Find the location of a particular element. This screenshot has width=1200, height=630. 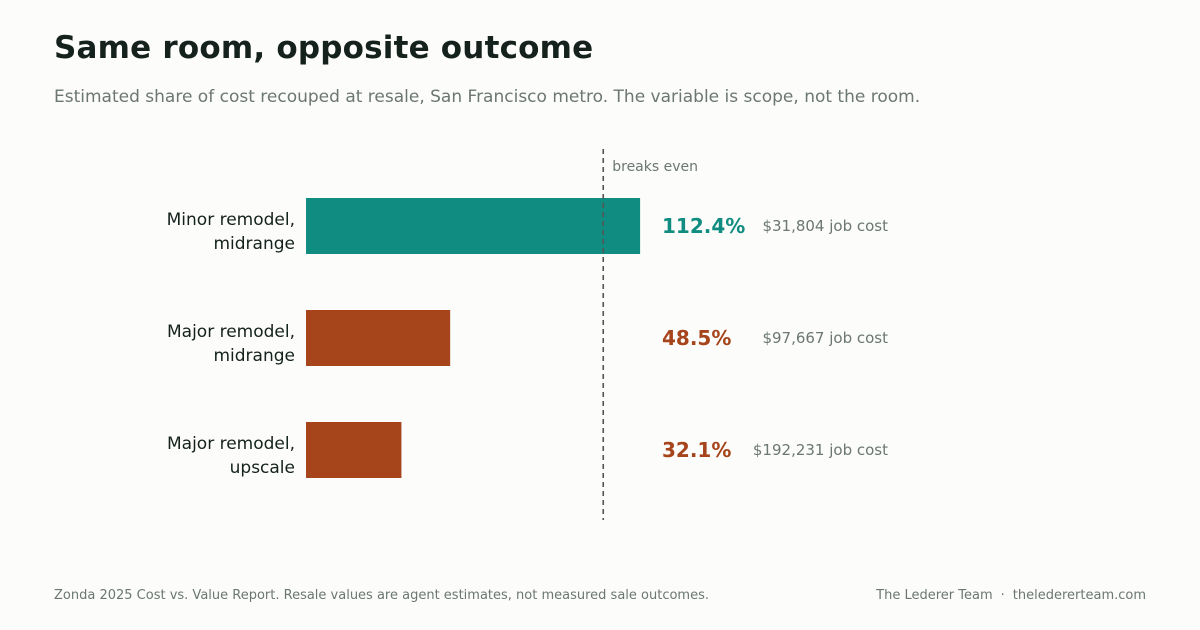

value-label-1: 112.4% is located at coordinates (703, 226).